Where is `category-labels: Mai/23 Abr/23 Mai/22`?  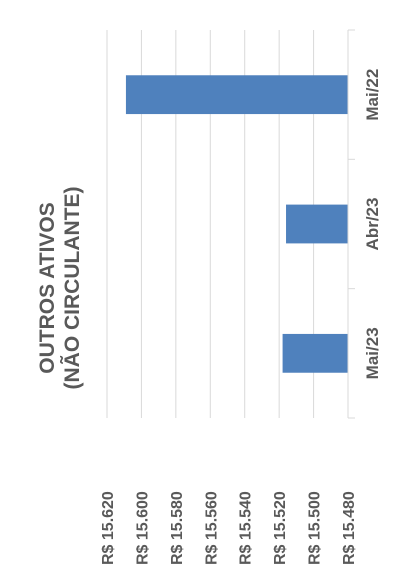 category-labels: Mai/23 Abr/23 Mai/22 is located at coordinates (372, 224).